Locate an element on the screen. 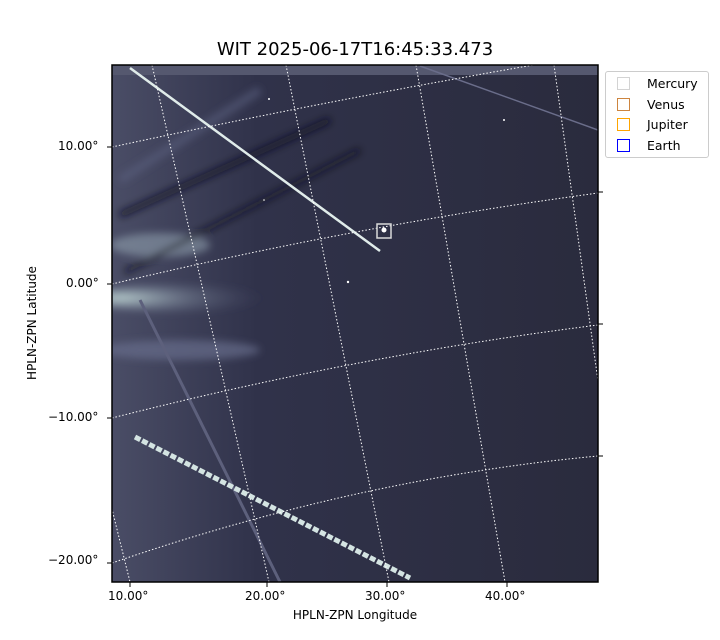 The height and width of the screenshot is (640, 720). comet-streak is located at coordinates (255, 159).